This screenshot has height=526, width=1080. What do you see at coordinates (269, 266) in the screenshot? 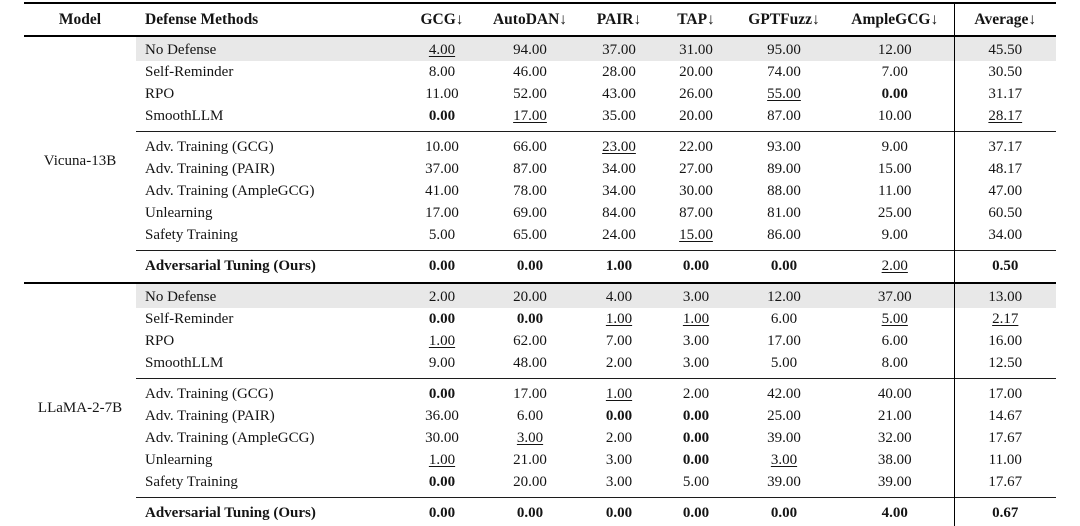
I see `method-cell: Adversarial Tuning (Ours)` at bounding box center [269, 266].